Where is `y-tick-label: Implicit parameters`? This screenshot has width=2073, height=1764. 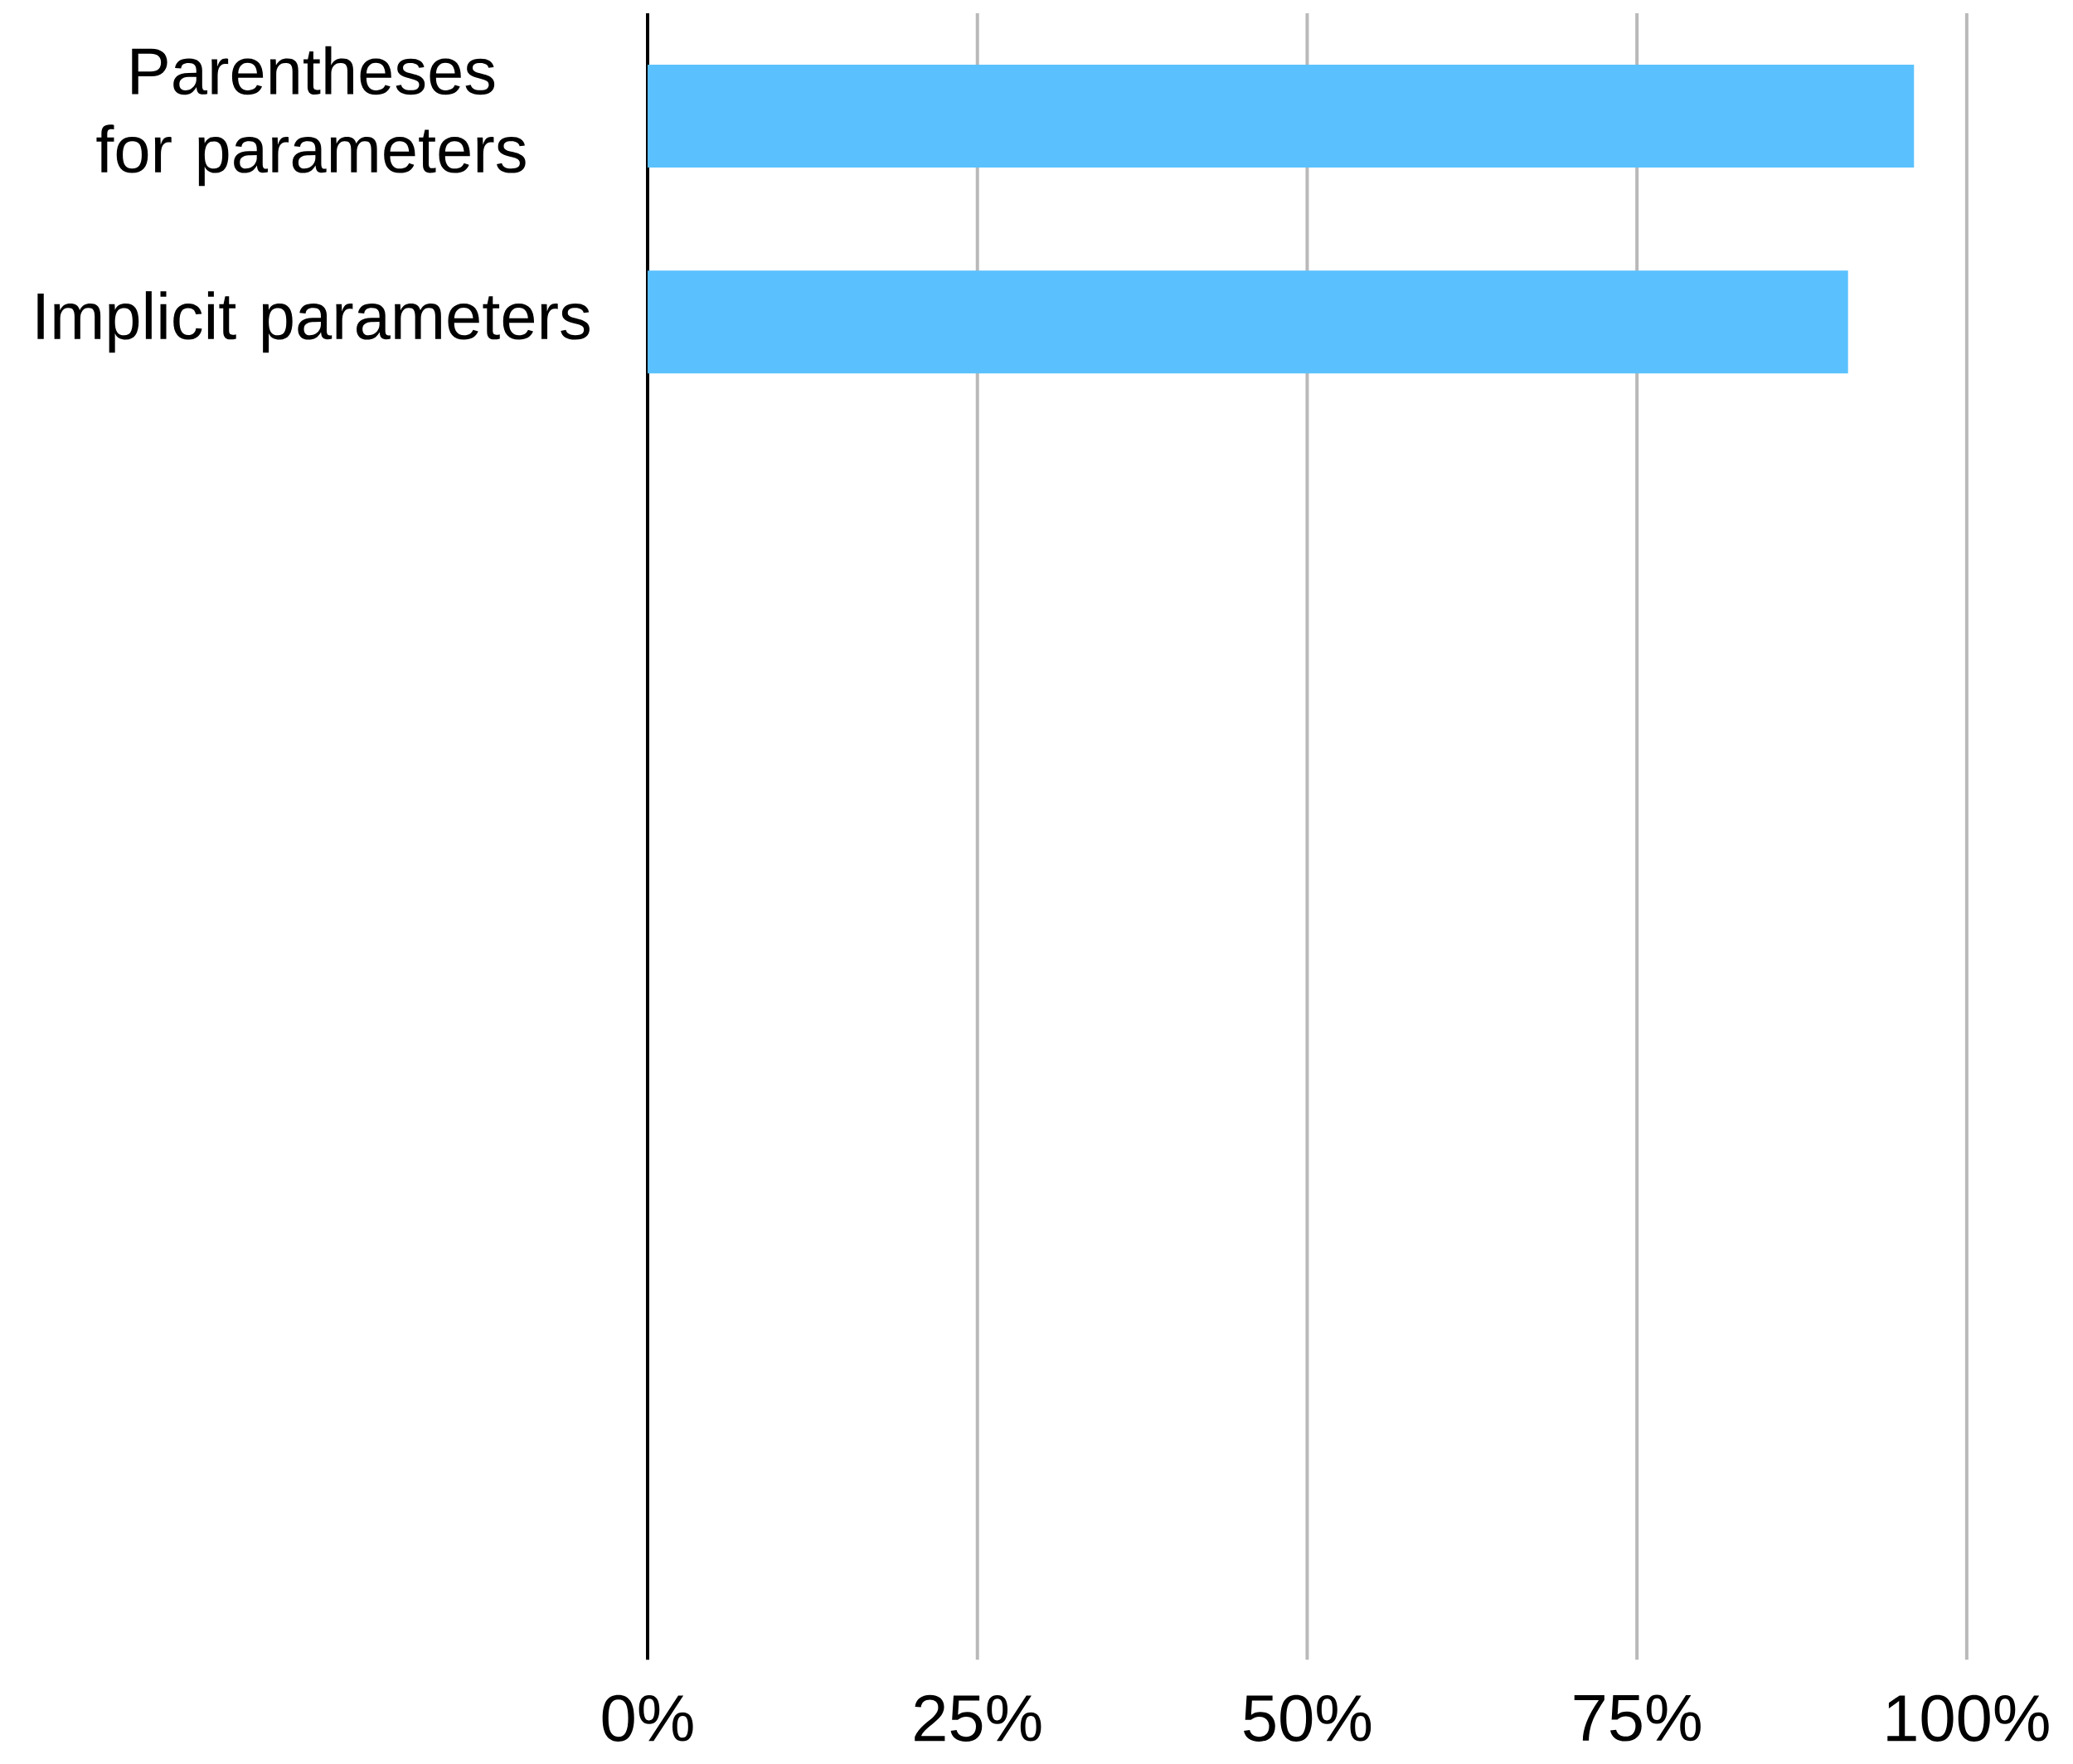
y-tick-label: Implicit parameters is located at coordinates (313, 321).